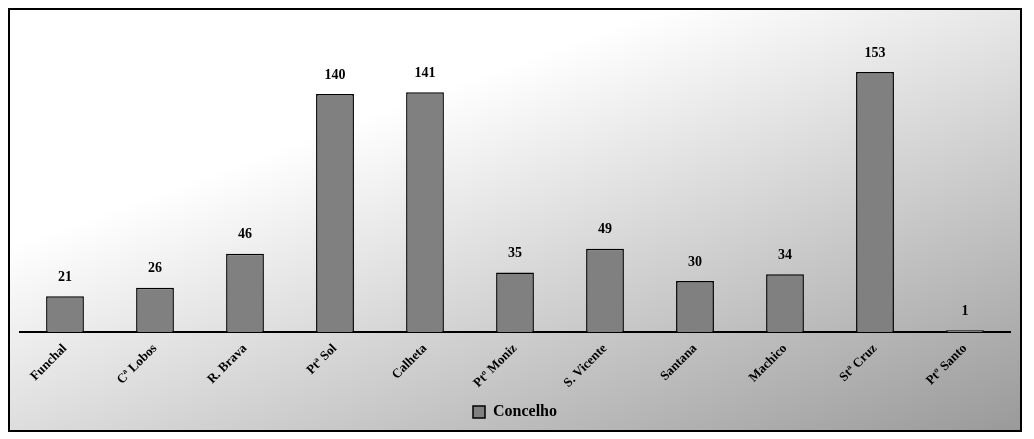 The image size is (1034, 439). I want to click on data-label: 34, so click(785, 254).